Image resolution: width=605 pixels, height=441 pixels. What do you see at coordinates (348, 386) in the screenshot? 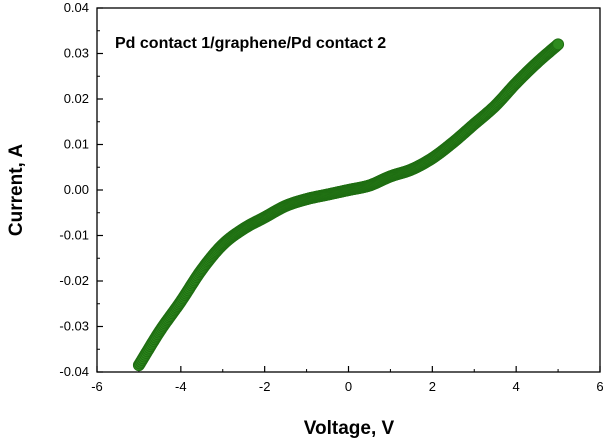
I see `x-tick-label: 0` at bounding box center [348, 386].